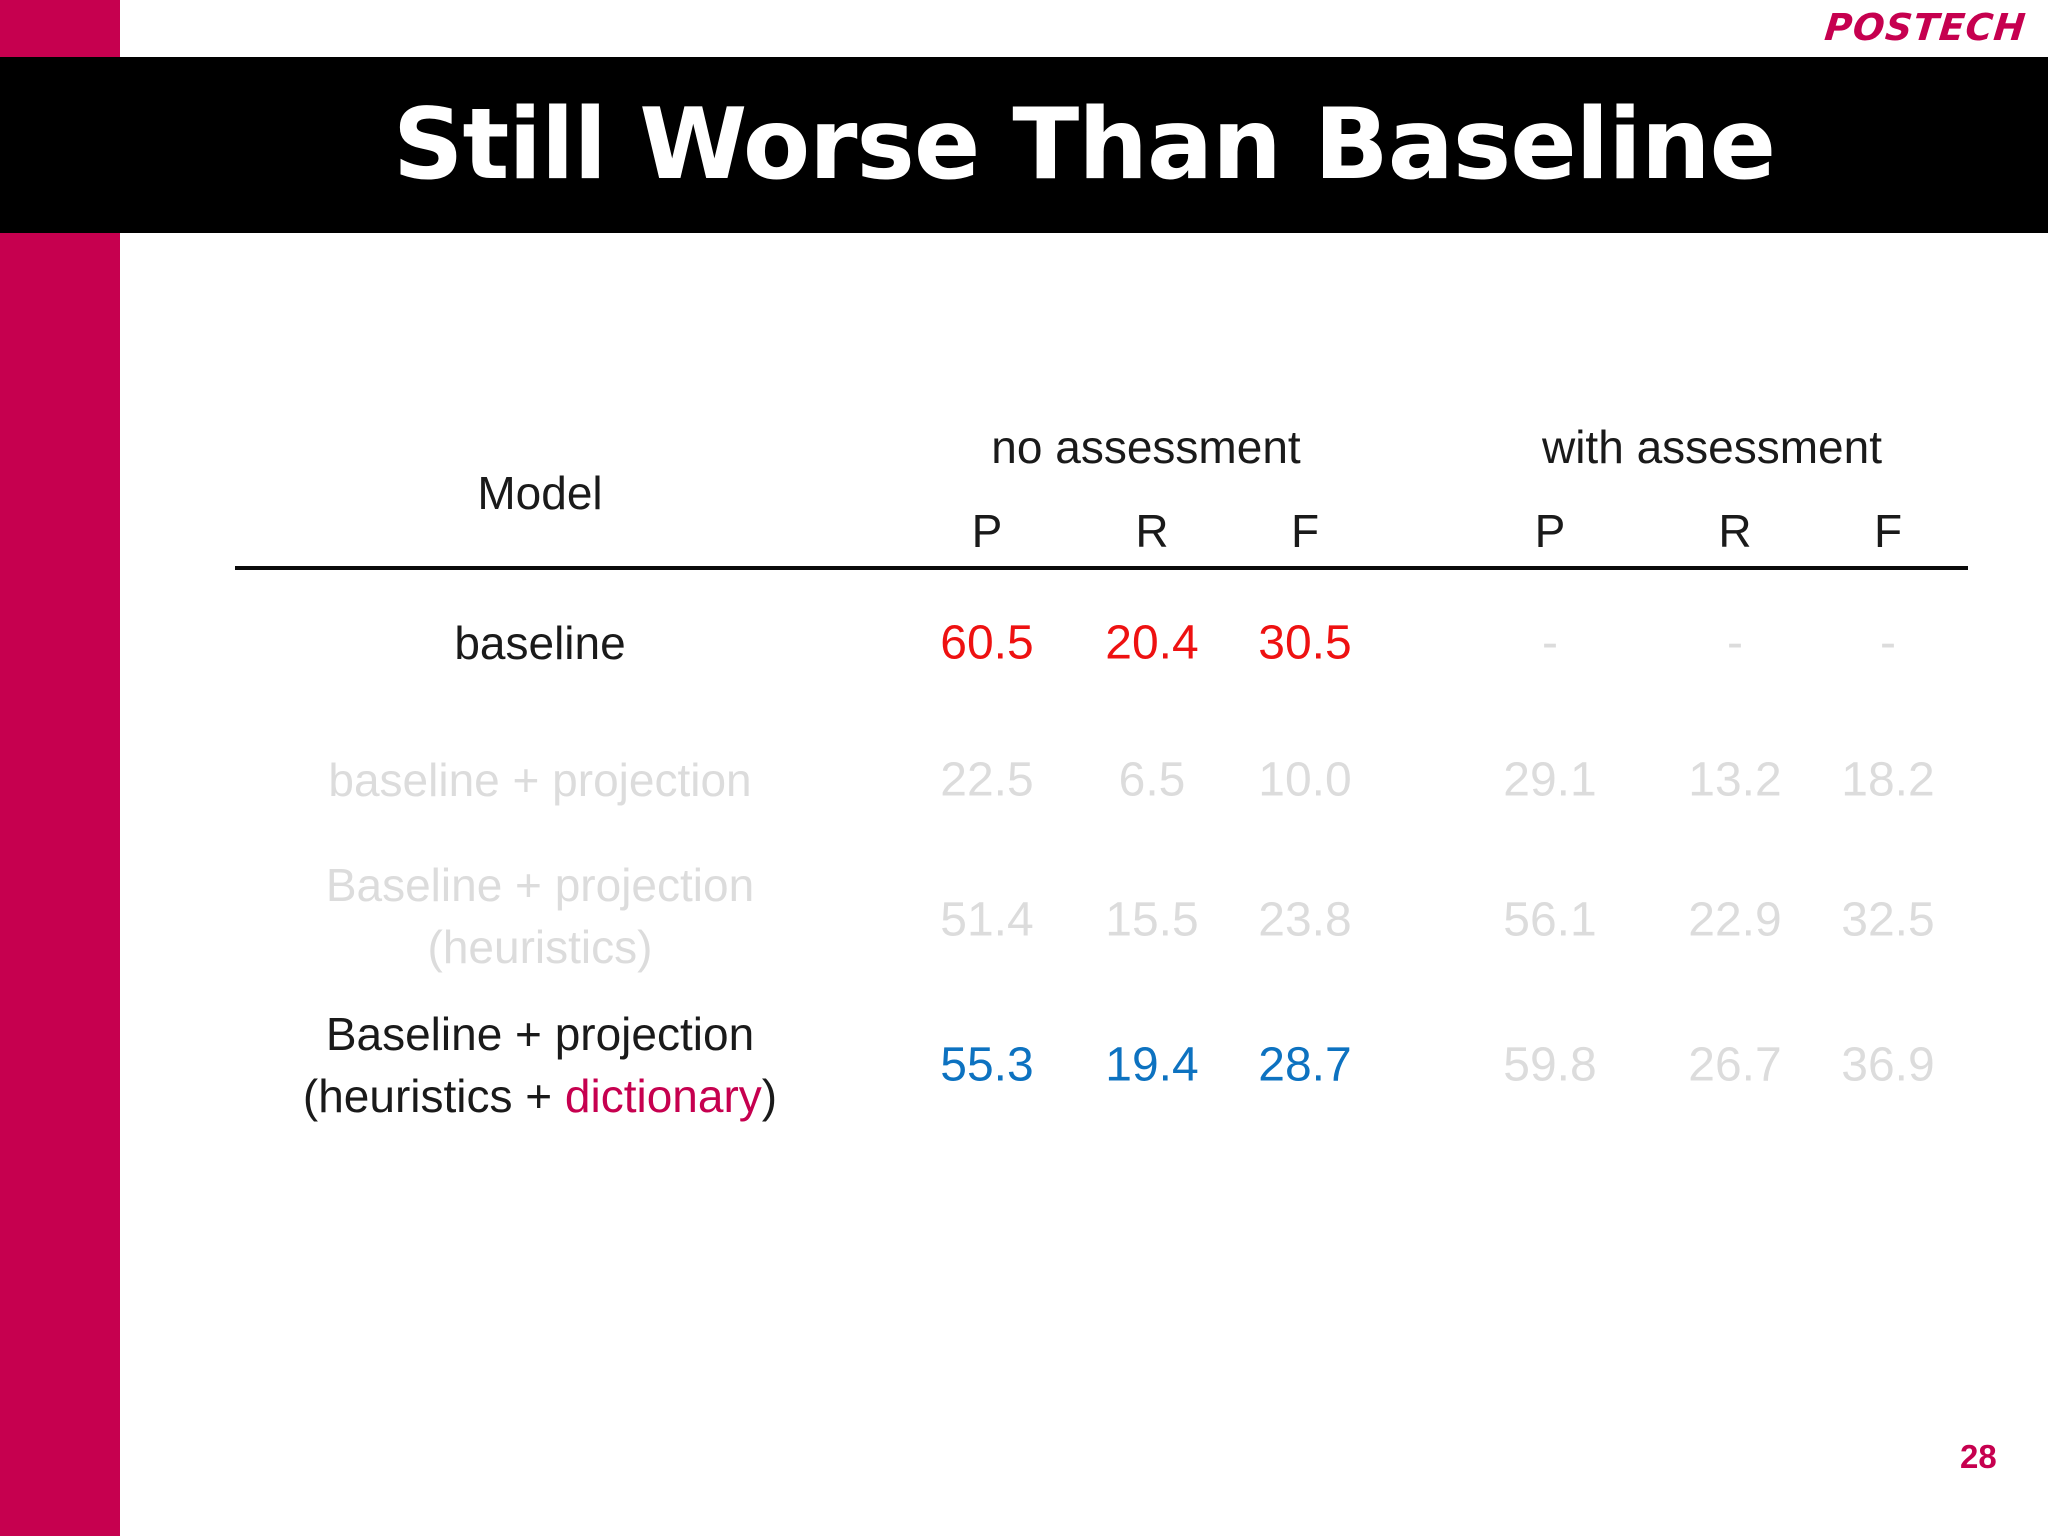  What do you see at coordinates (1888, 1065) in the screenshot?
I see `cell-dictionary-with-f: 36.9` at bounding box center [1888, 1065].